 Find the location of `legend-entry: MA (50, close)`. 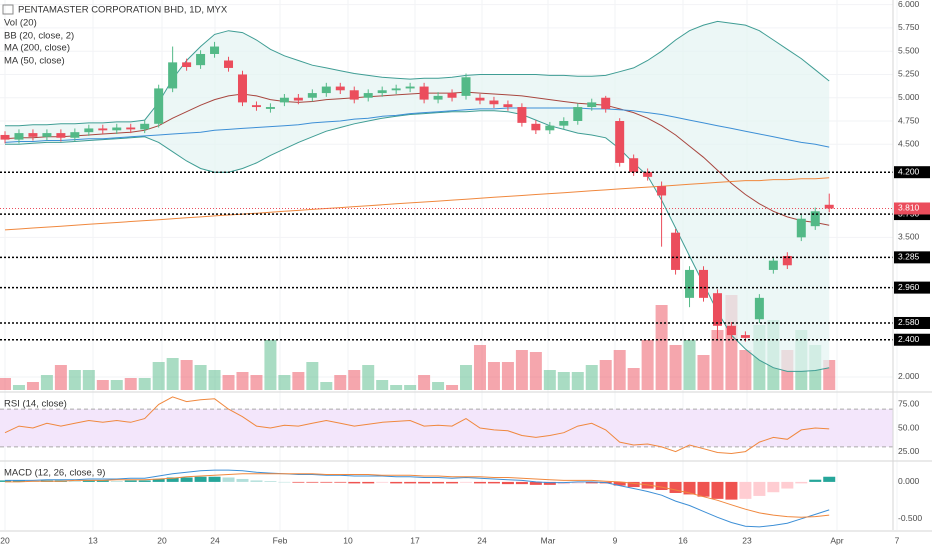

legend-entry: MA (50, close) is located at coordinates (34, 61).